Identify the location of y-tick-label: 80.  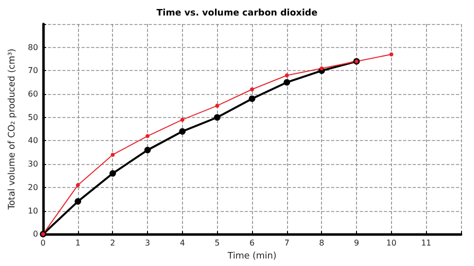
(33, 47).